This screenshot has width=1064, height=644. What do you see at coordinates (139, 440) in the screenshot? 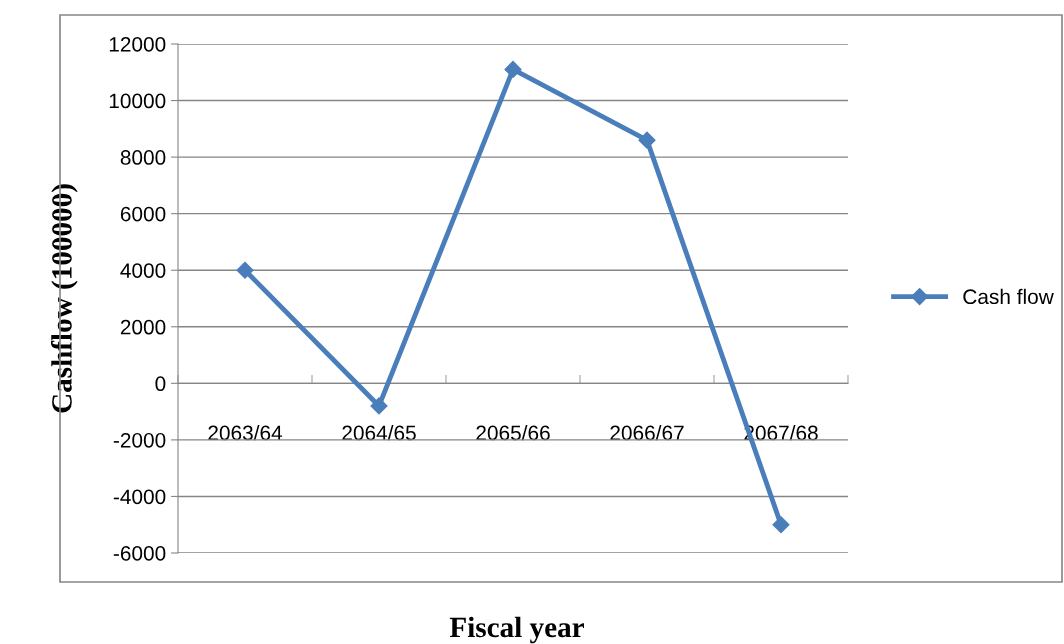
I see `y-tick-label: -2000` at bounding box center [139, 440].